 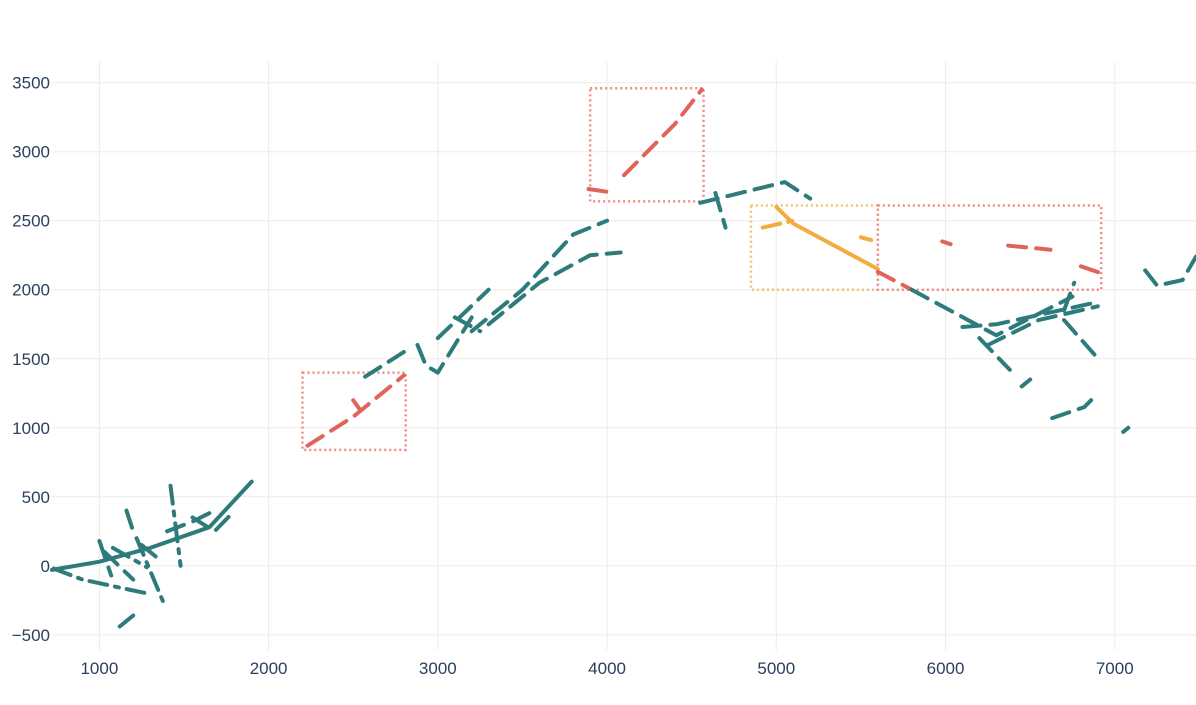 What do you see at coordinates (99, 668) in the screenshot?
I see `x-tick-label: 1000` at bounding box center [99, 668].